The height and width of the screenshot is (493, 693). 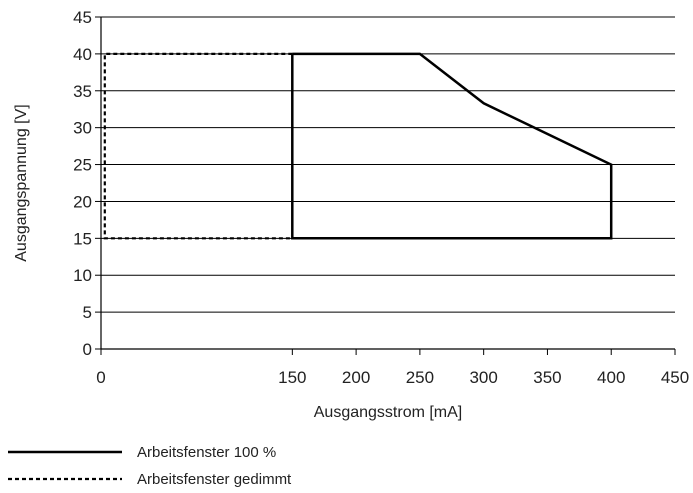 What do you see at coordinates (392, 377) in the screenshot?
I see `x-tick-labels: 0 150 200 250 300 350 400 450` at bounding box center [392, 377].